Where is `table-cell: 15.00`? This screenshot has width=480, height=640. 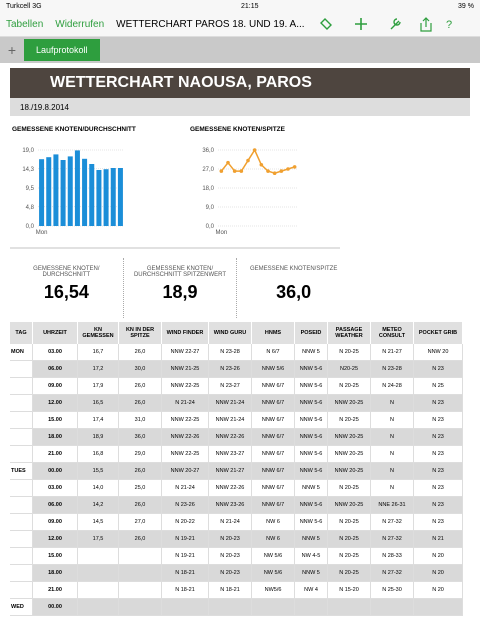 table-cell: 15.00 is located at coordinates (55, 420).